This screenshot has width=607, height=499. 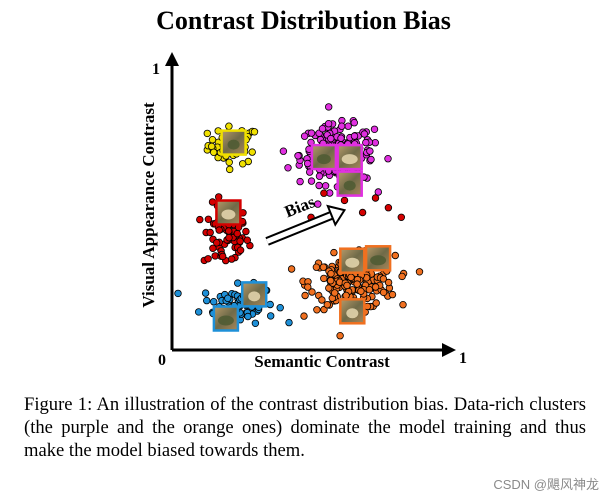 I want to click on bias-arrow, so click(x=306, y=225).